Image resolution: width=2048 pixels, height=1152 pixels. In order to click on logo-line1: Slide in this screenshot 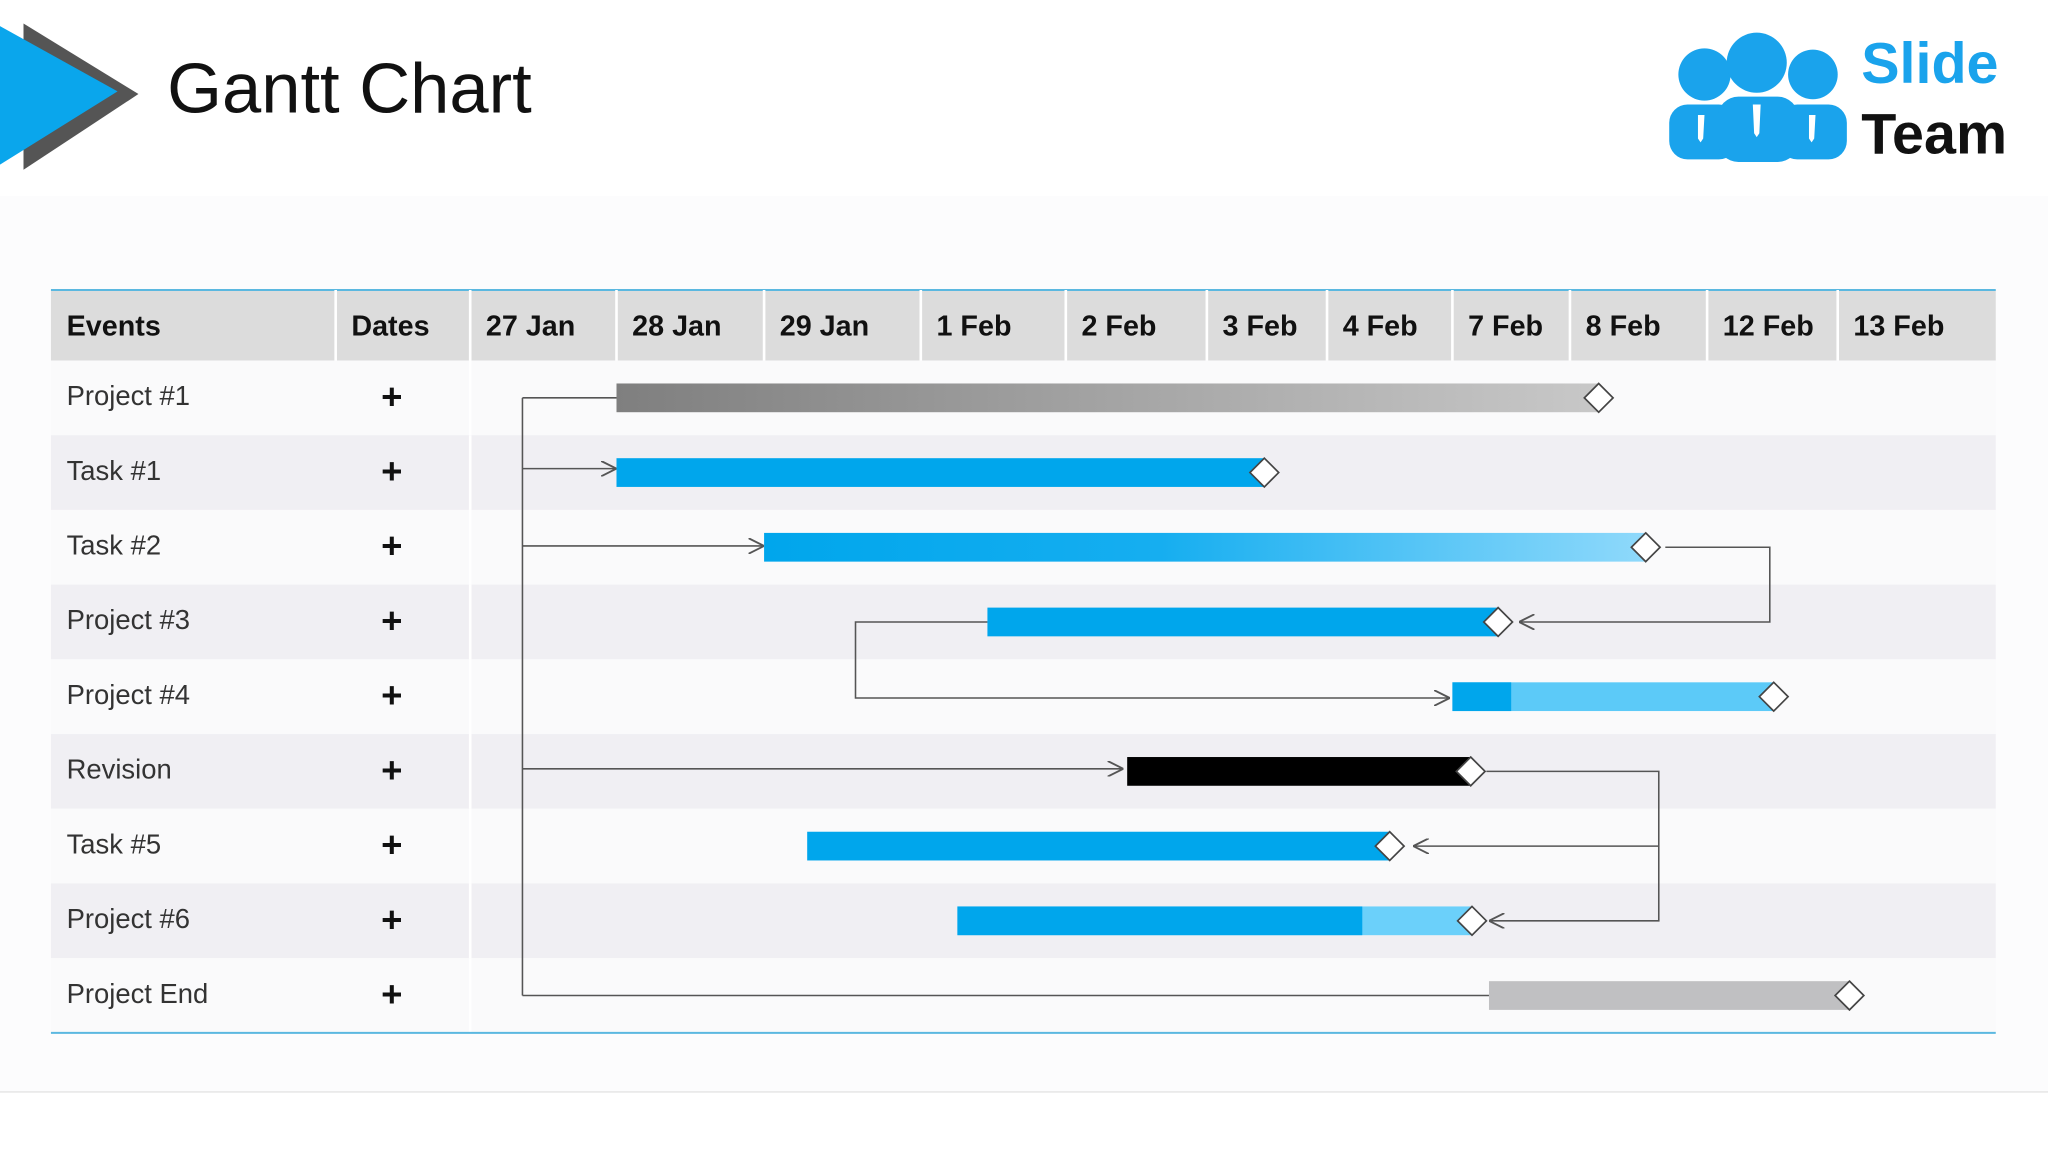, I will do `click(1929, 64)`.